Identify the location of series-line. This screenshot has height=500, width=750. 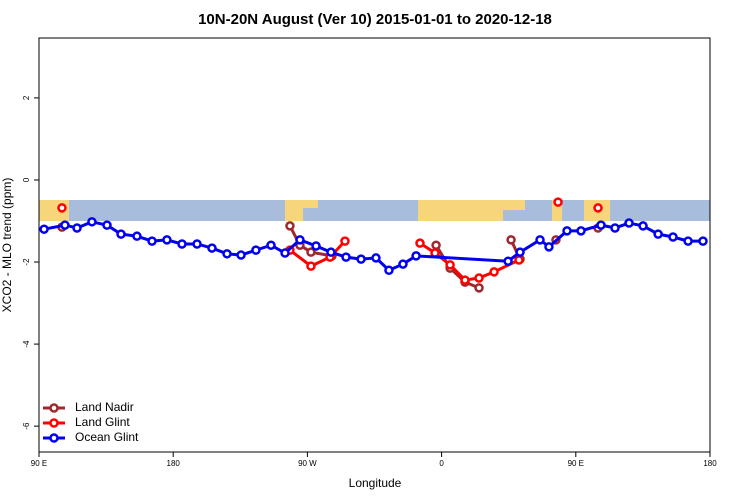
(373, 246).